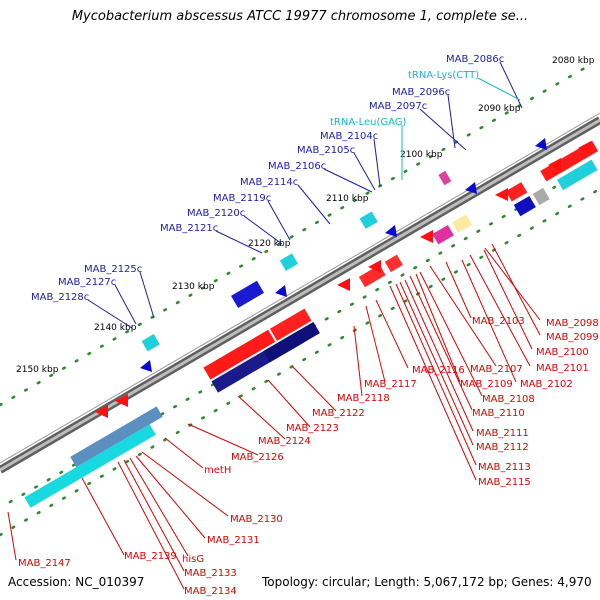 Image resolution: width=600 pixels, height=600 pixels. What do you see at coordinates (562, 368) in the screenshot?
I see `gene-label: MAB_2101` at bounding box center [562, 368].